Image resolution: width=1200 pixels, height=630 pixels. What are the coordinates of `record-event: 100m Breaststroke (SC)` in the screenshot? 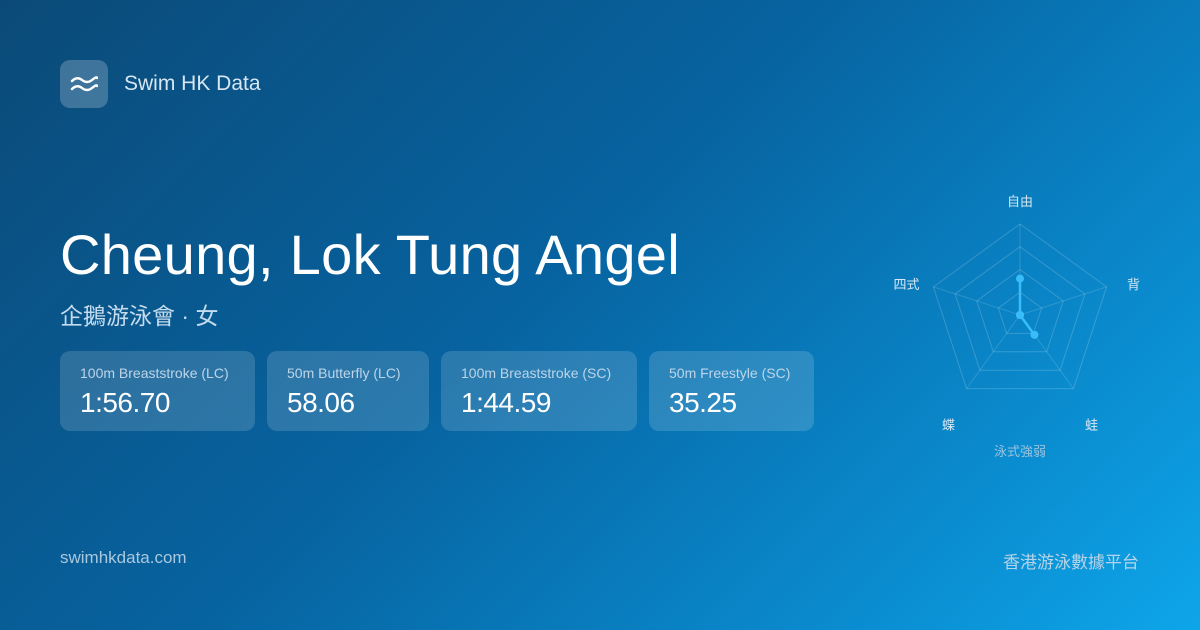 It's located at (536, 373).